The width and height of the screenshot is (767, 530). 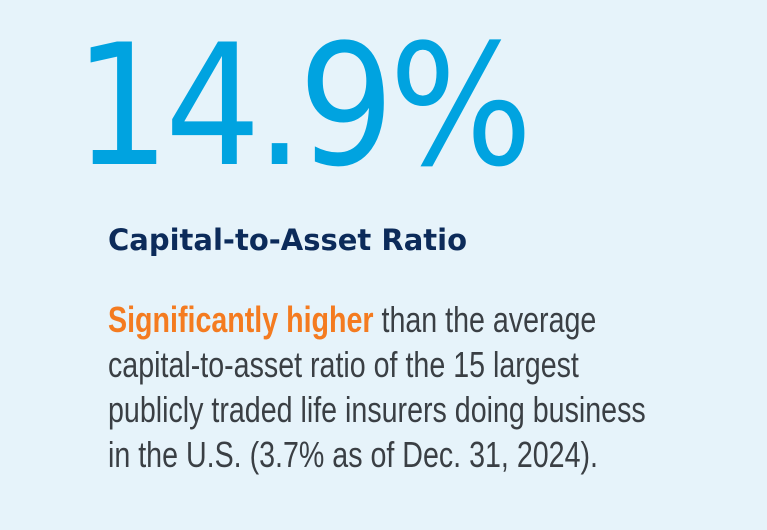 I want to click on description-line-4: in the U.S. (3.7% as of Dec. 31, 2024)., so click(x=353, y=454).